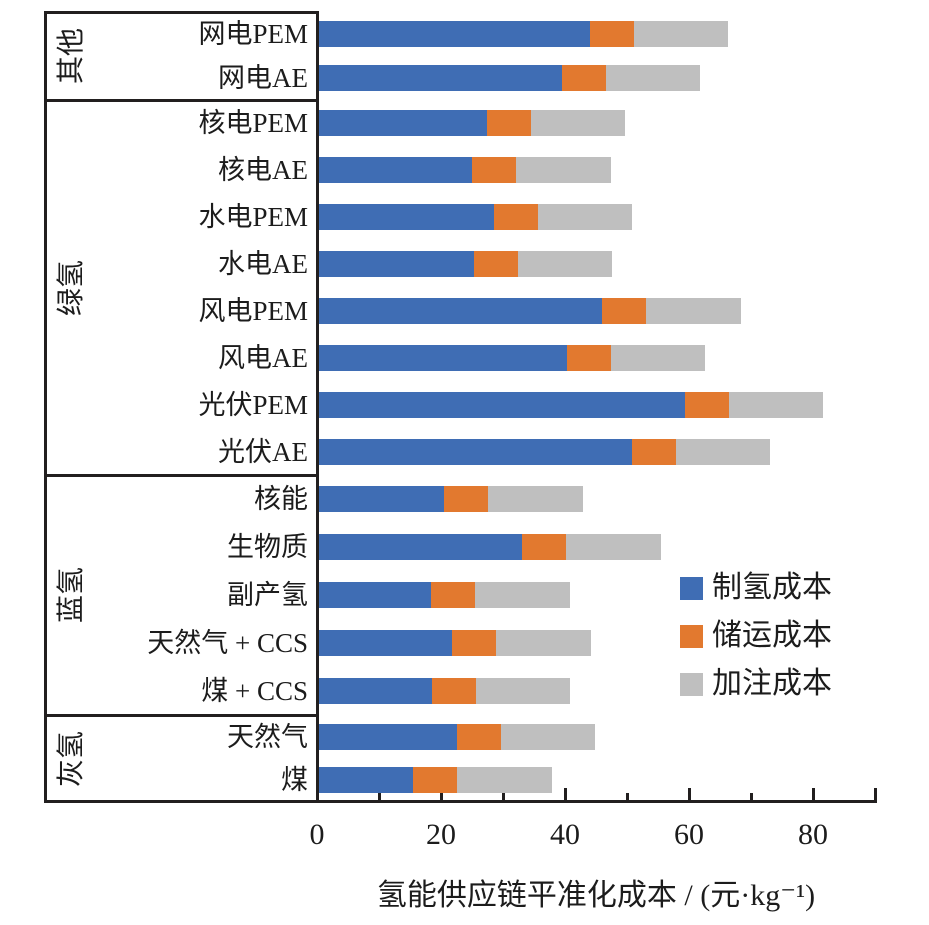 This screenshot has height=925, width=929. I want to click on category-label: 核电AE, so click(263, 170).